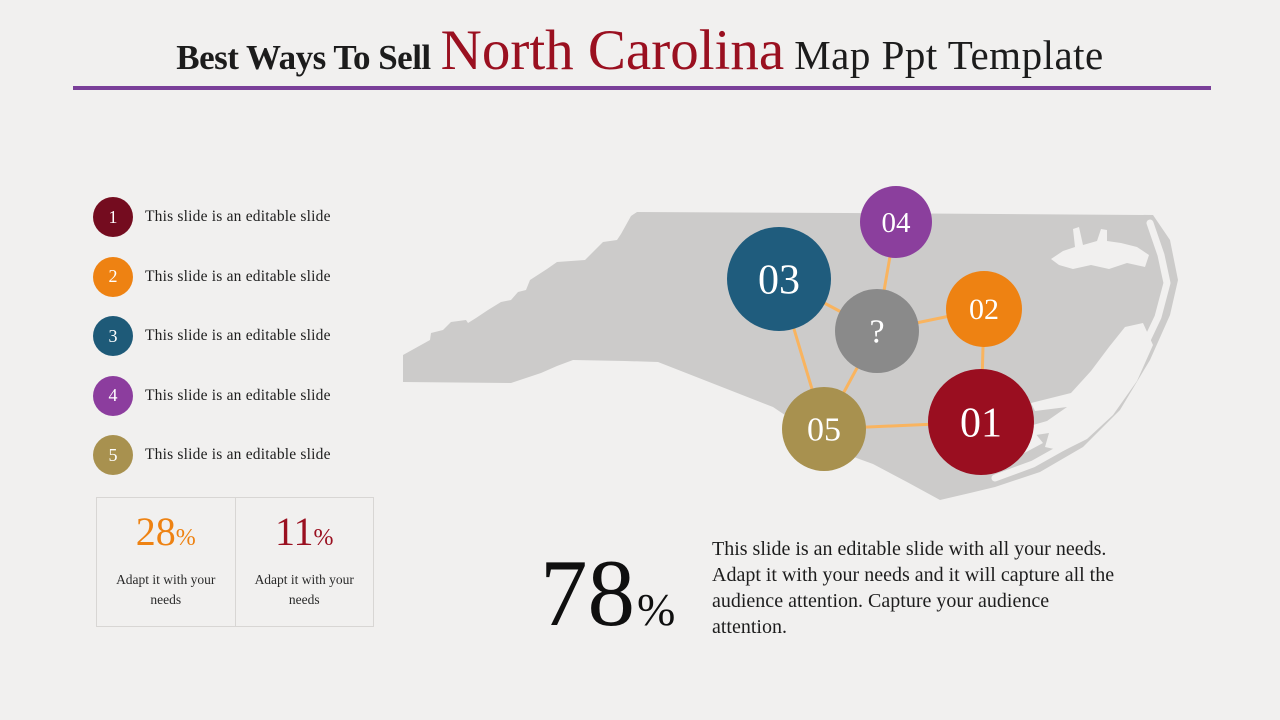  Describe the element at coordinates (113, 276) in the screenshot. I see `list-bullet-2: 2` at that location.